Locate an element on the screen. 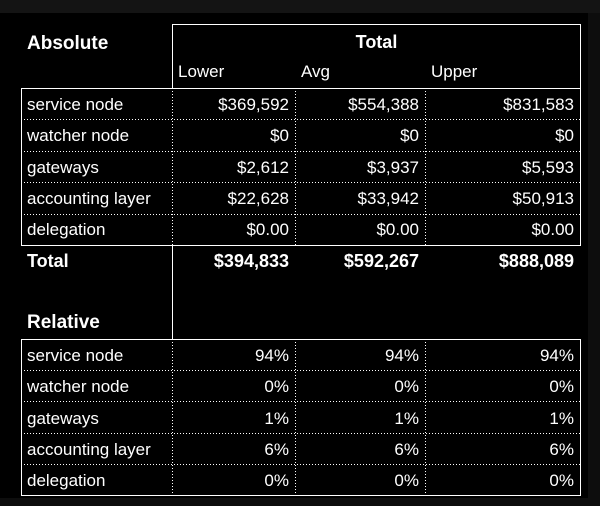 The width and height of the screenshot is (600, 506). absolute-body-left-border is located at coordinates (21, 167).